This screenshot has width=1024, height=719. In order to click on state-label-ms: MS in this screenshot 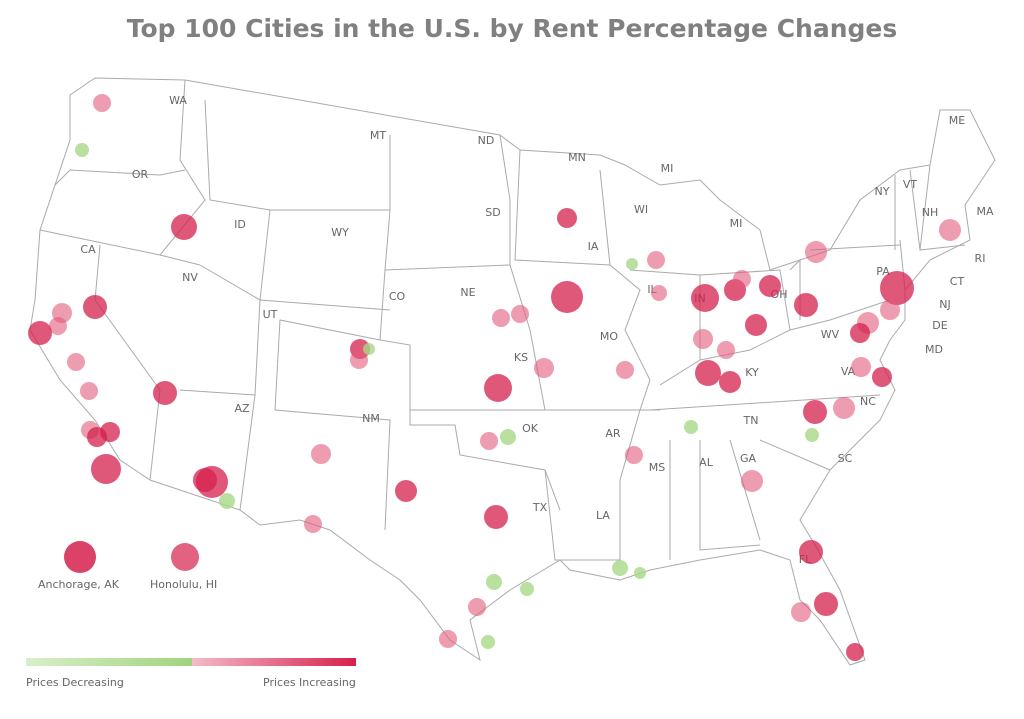, I will do `click(657, 467)`.